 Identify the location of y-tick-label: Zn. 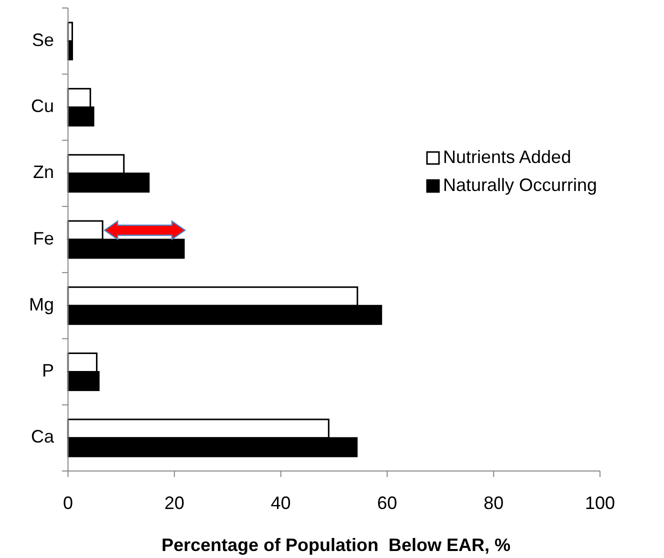
(43, 172).